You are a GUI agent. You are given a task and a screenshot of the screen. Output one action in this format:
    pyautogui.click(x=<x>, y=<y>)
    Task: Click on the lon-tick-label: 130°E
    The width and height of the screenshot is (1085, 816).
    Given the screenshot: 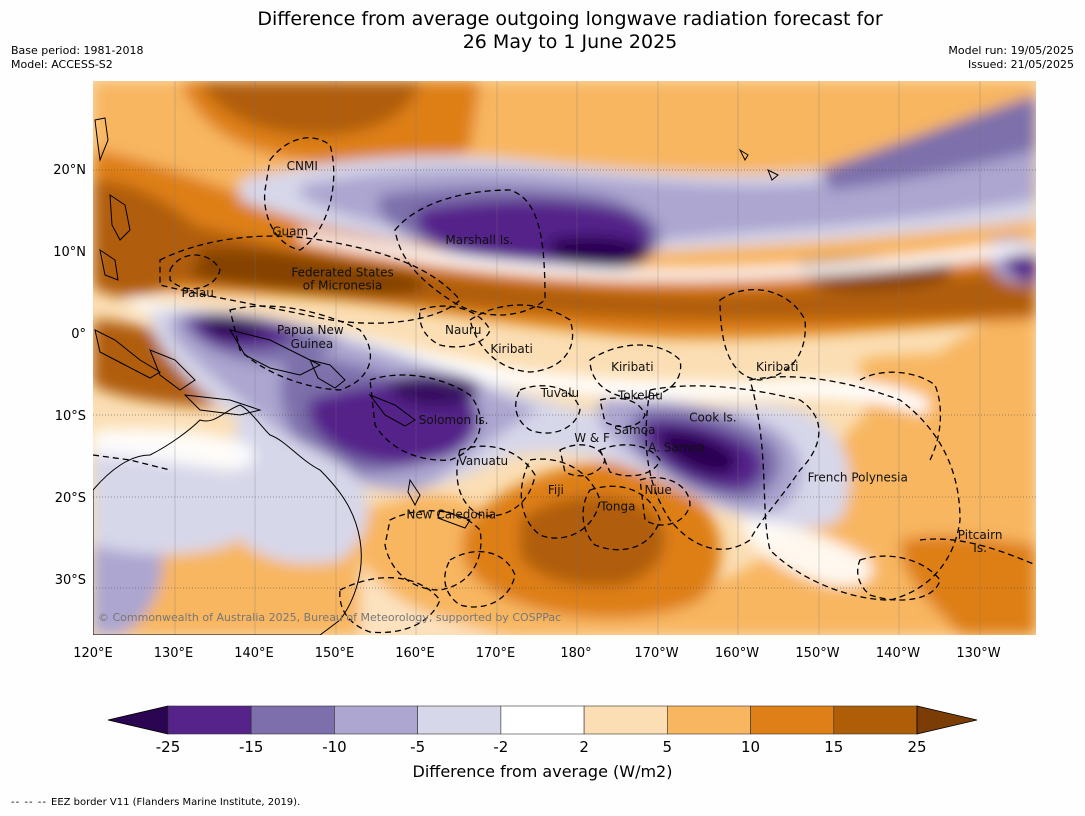 What is the action you would take?
    pyautogui.click(x=174, y=653)
    